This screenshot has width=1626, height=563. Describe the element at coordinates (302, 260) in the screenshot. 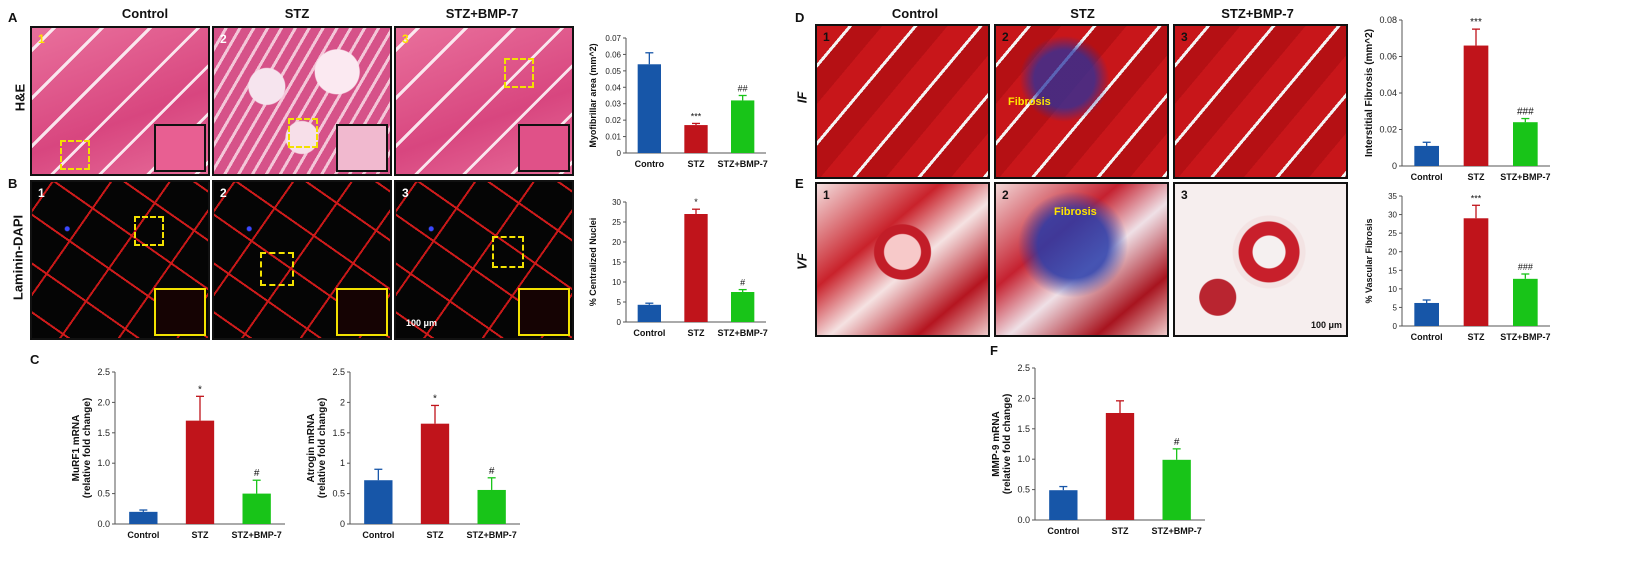

I see `micrograph-laminin-stz: 2` at that location.